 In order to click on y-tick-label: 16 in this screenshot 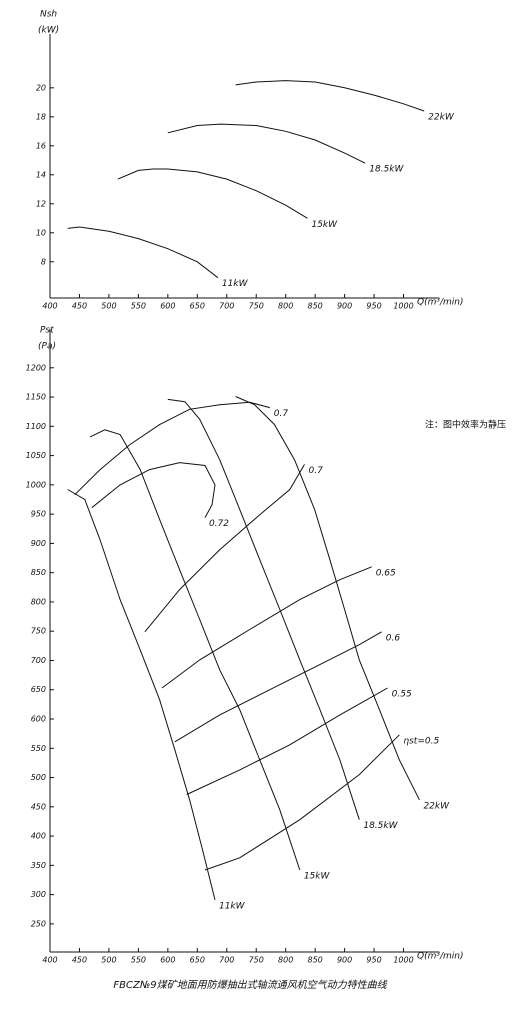, I will do `click(41, 145)`.